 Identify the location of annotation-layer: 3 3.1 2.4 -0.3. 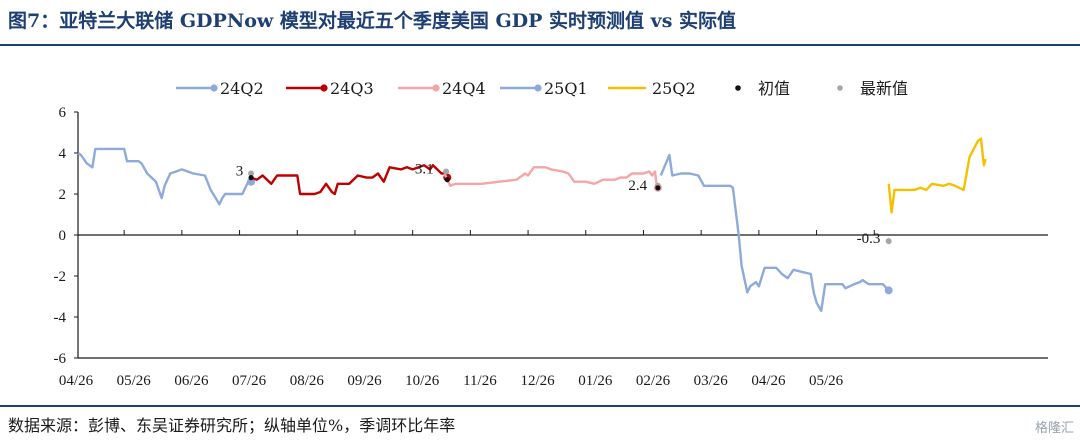
(558, 205).